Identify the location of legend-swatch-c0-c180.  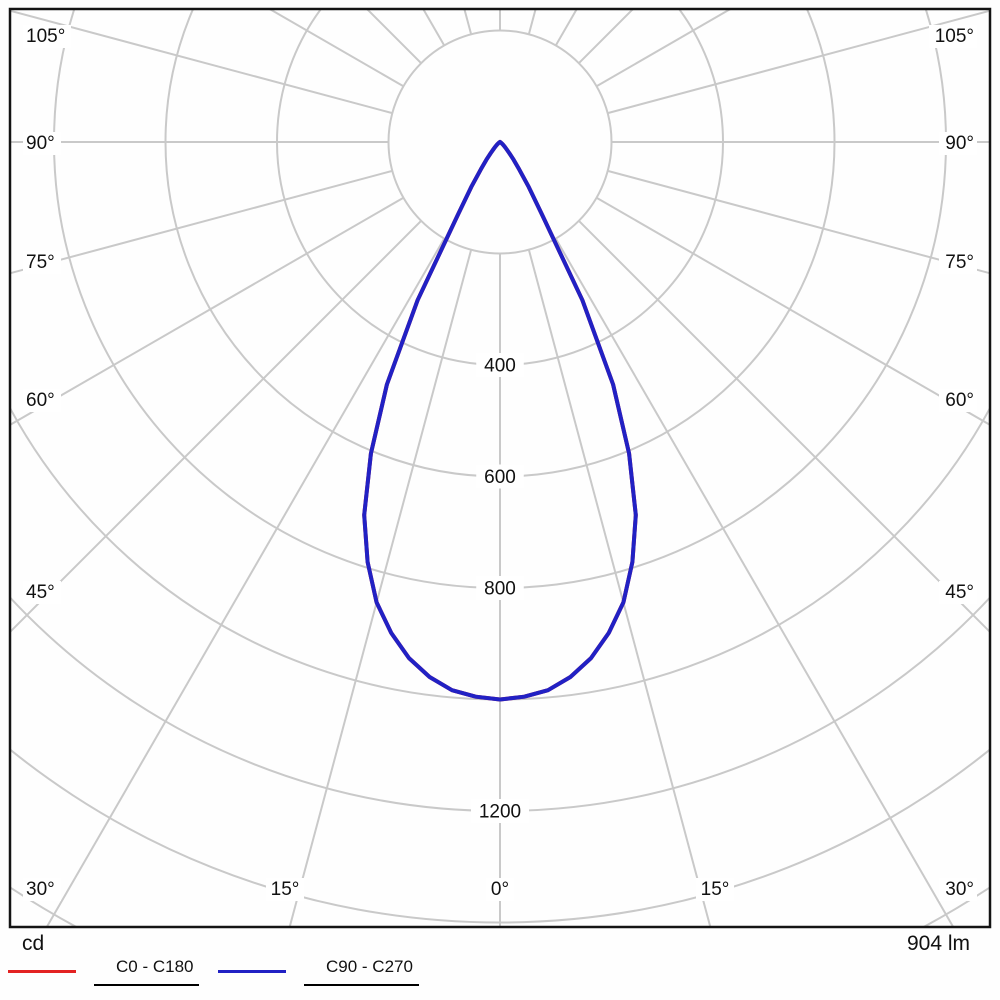
(42, 971).